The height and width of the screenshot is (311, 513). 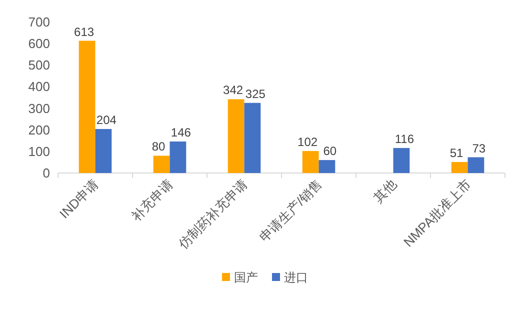 I want to click on legend-label: 进口, so click(x=296, y=277).